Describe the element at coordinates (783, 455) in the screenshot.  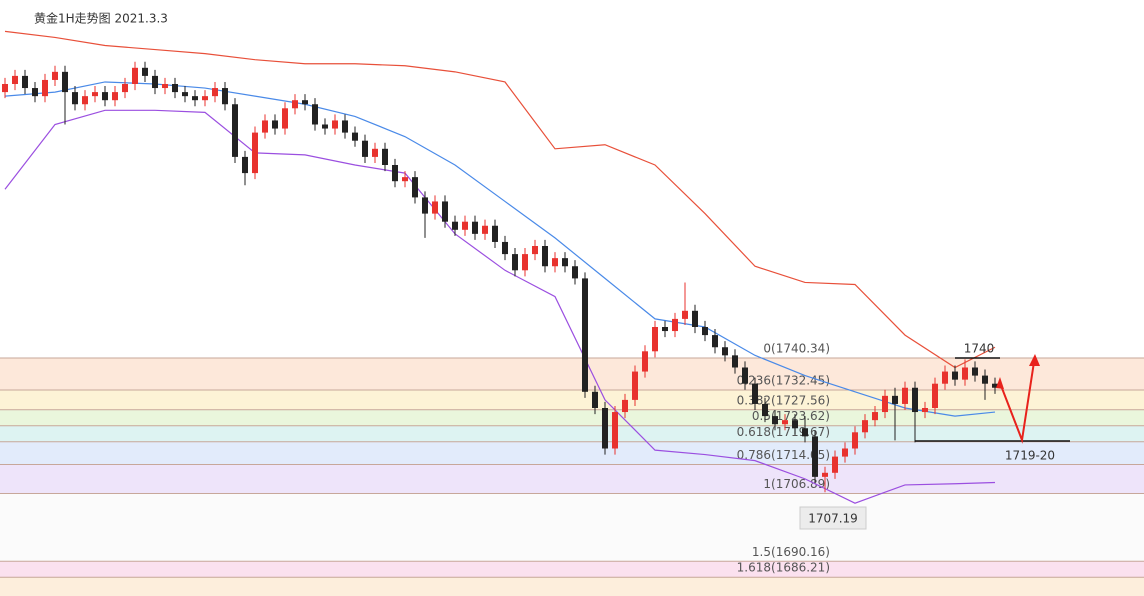
I see `level-label: 0.786(1714.05)` at that location.